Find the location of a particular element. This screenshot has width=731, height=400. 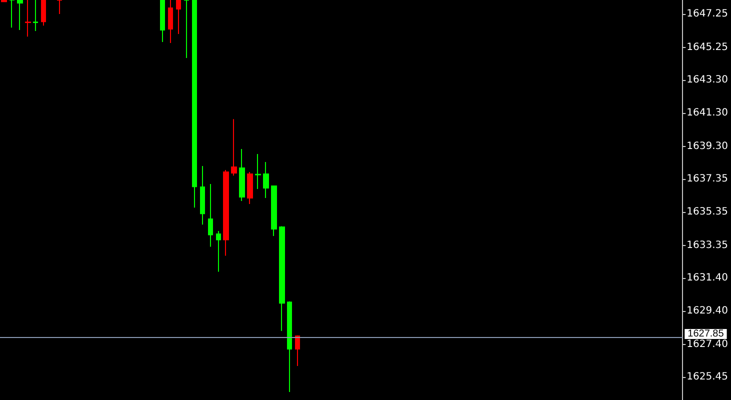

y-tick-label: 1633.35 is located at coordinates (707, 245).